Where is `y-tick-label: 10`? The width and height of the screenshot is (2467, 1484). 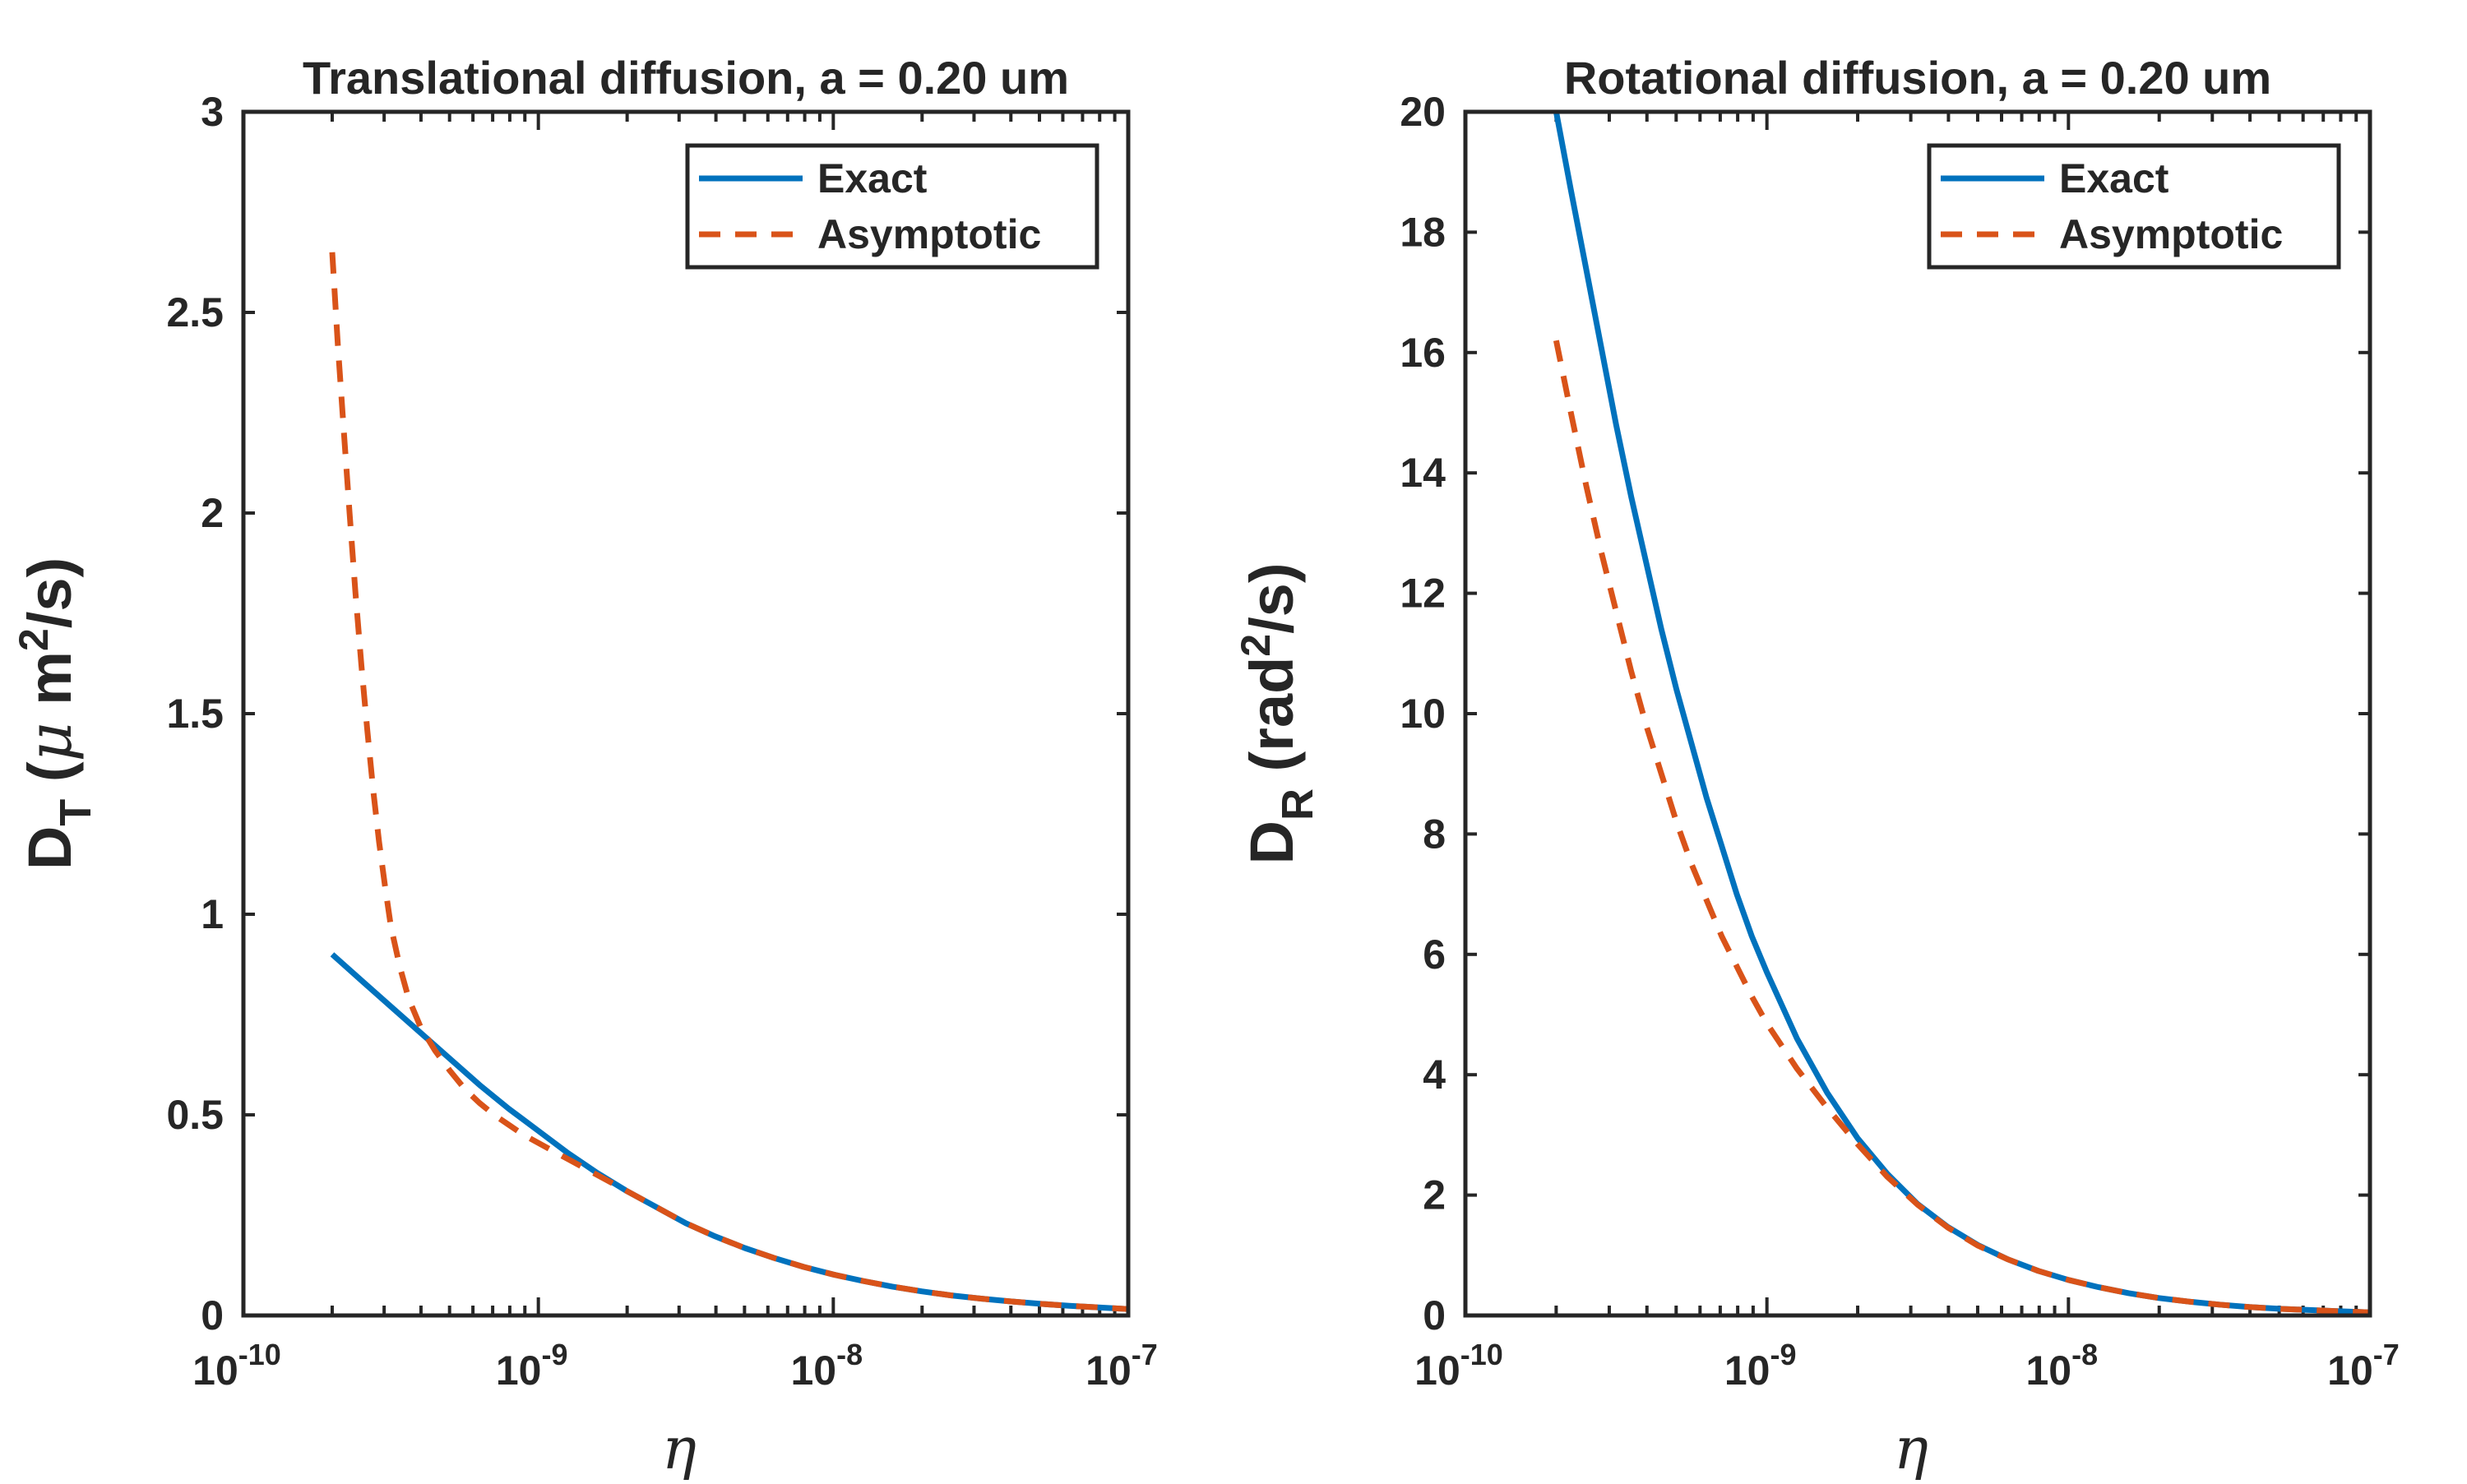 y-tick-label: 10 is located at coordinates (1423, 714).